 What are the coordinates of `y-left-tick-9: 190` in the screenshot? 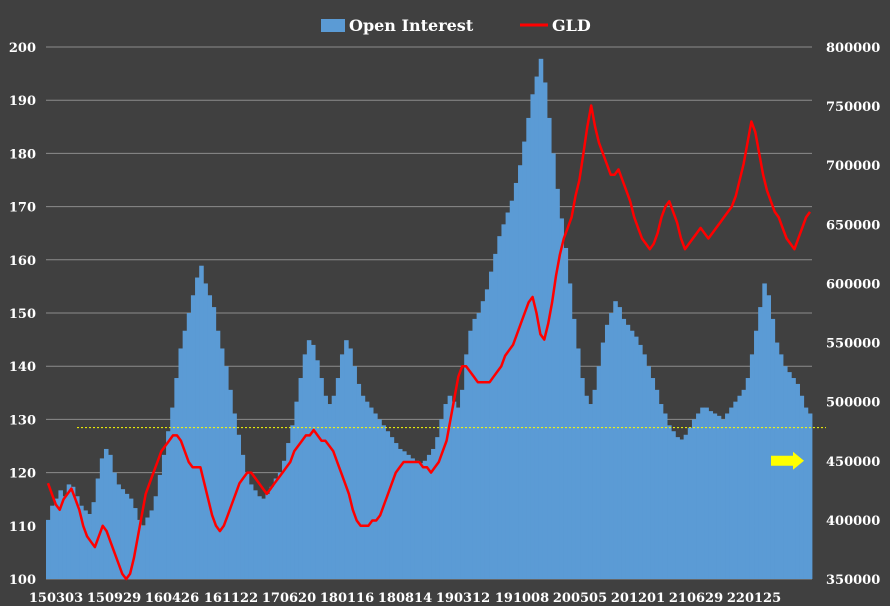 It's located at (22, 101).